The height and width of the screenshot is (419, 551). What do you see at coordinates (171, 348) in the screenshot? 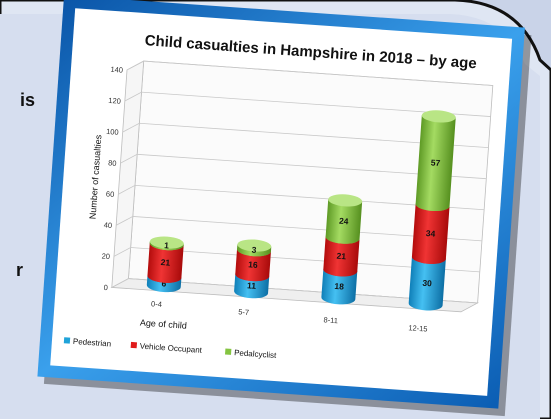
I see `legend-label: Vehicle Occupant` at bounding box center [171, 348].